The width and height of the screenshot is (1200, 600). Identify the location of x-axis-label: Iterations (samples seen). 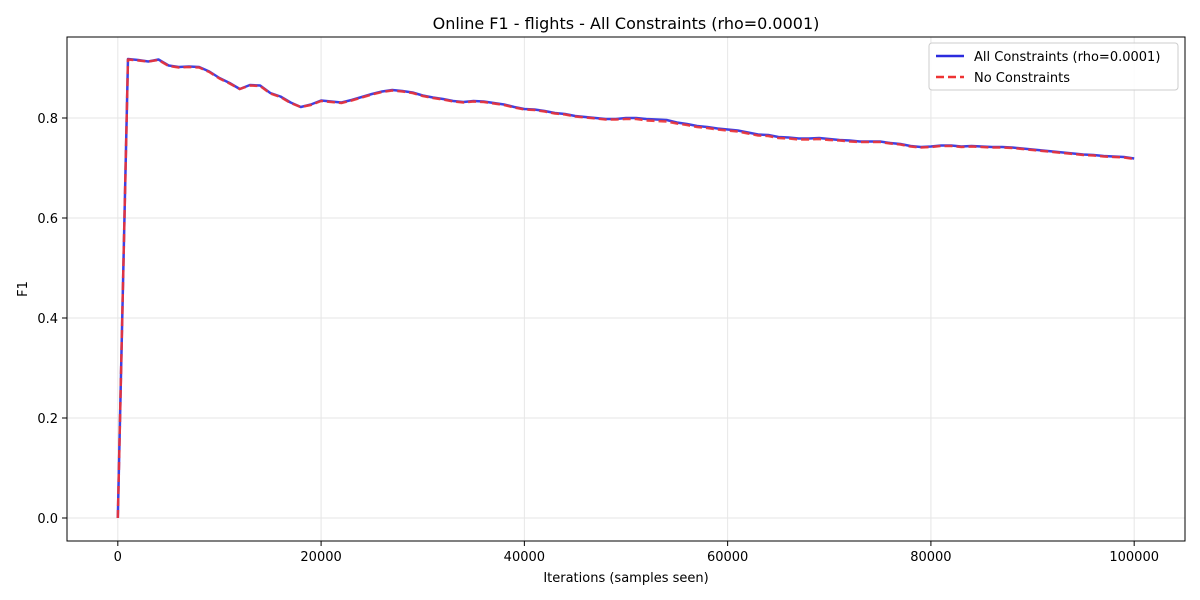
(625, 578).